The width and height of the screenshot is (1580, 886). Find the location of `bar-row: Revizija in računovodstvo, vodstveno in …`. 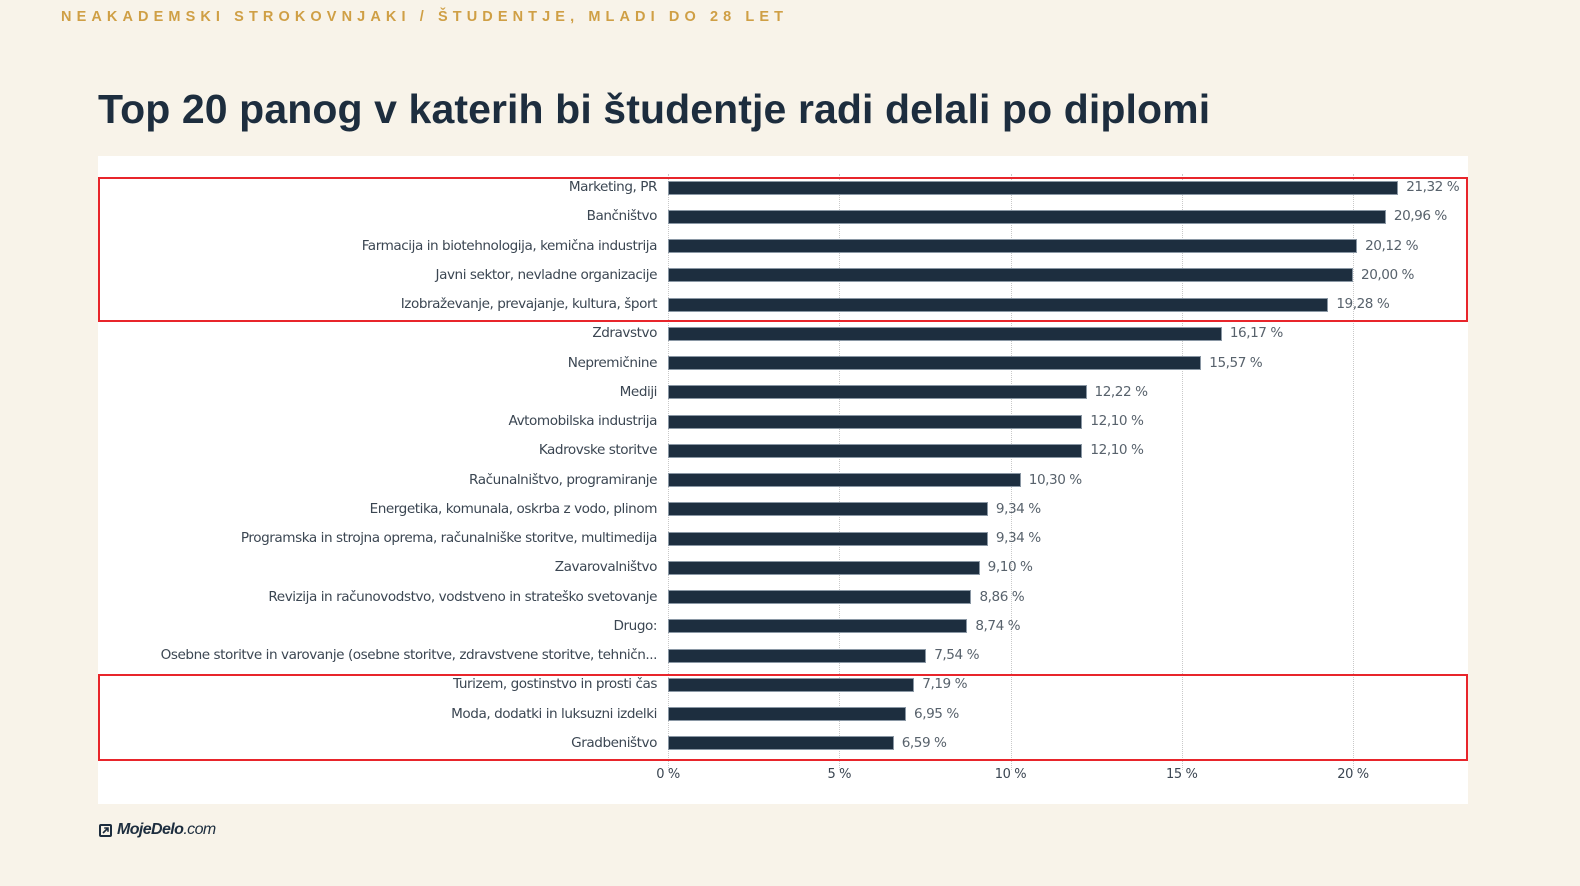

bar-row: Revizija in računovodstvo, vodstveno in … is located at coordinates (783, 597).